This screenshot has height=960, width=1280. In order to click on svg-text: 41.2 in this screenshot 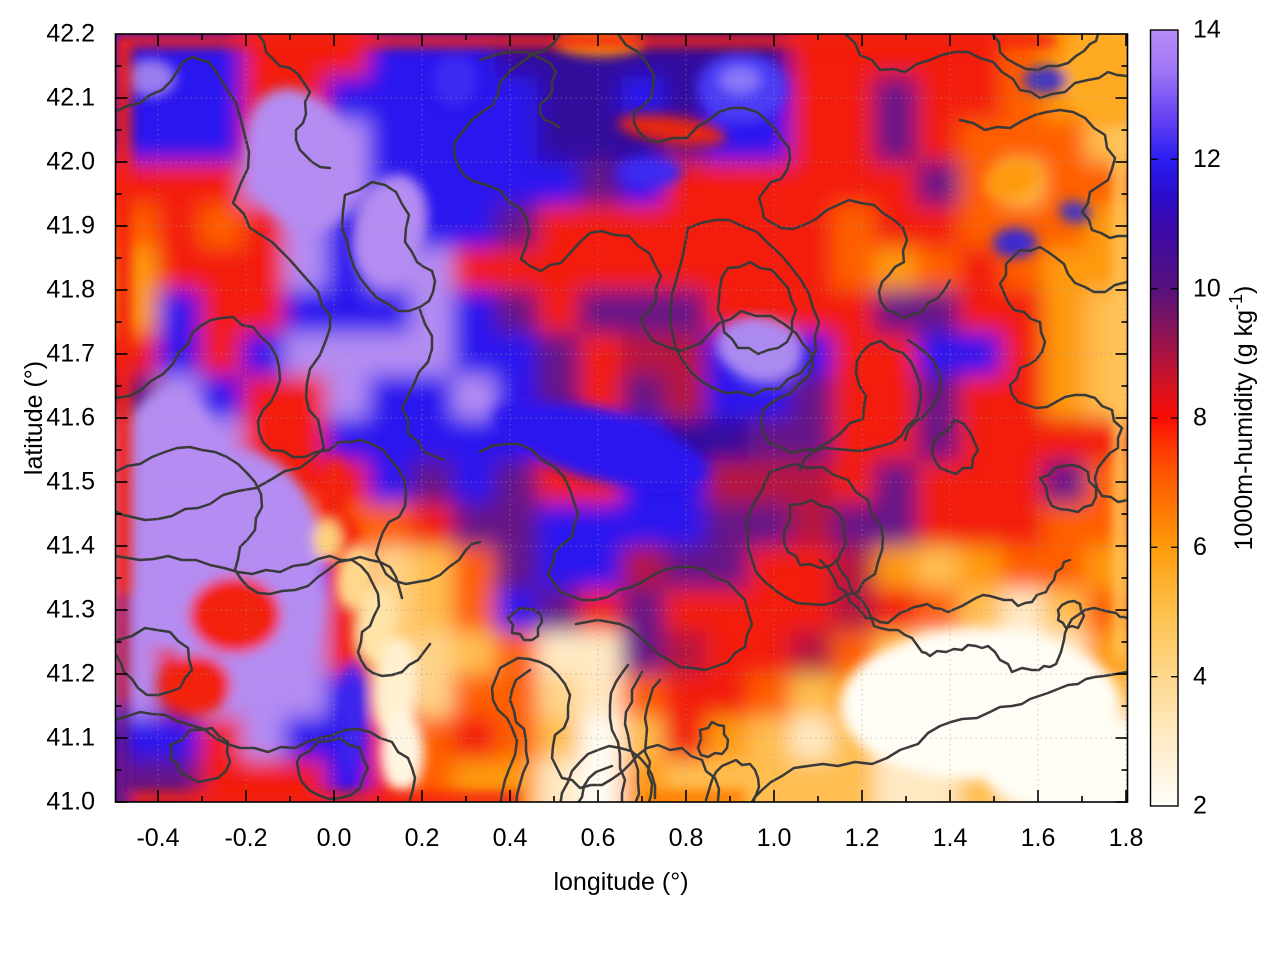, I will do `click(70, 674)`.